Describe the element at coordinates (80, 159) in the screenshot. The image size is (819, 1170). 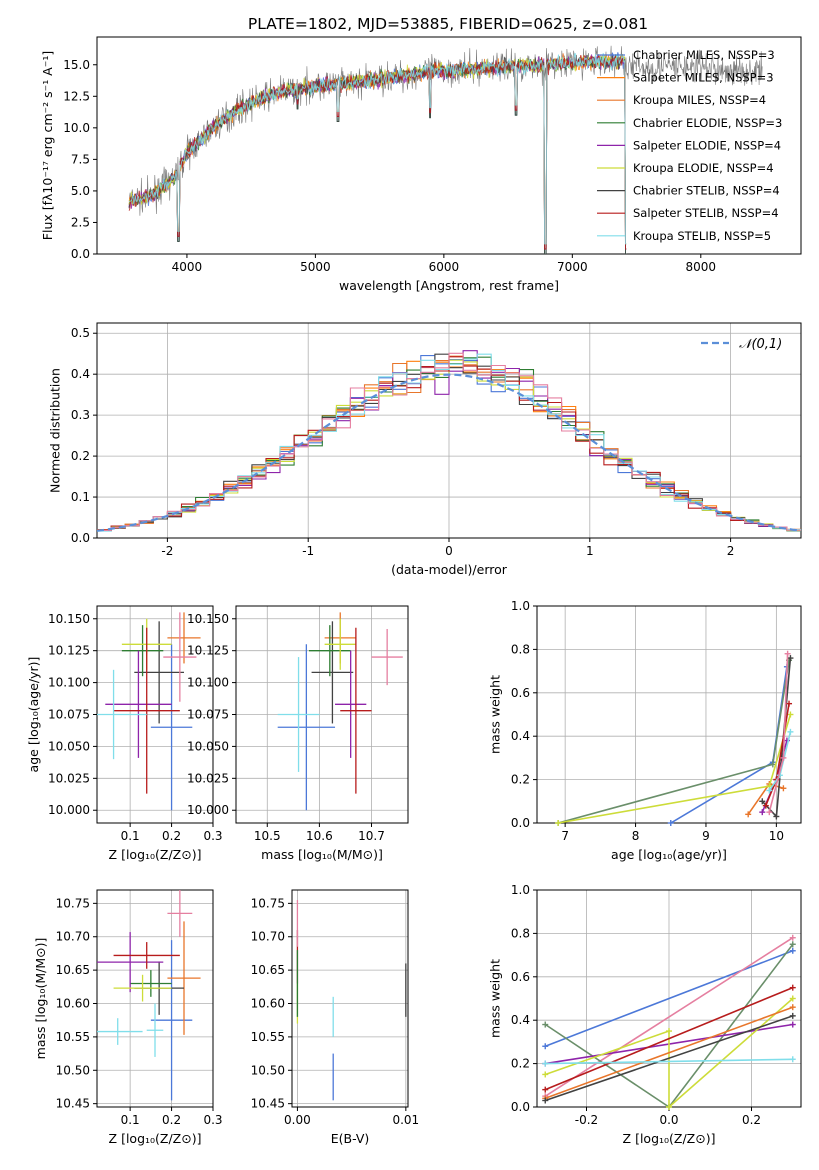
I see `y-tick-label: 7.5` at that location.